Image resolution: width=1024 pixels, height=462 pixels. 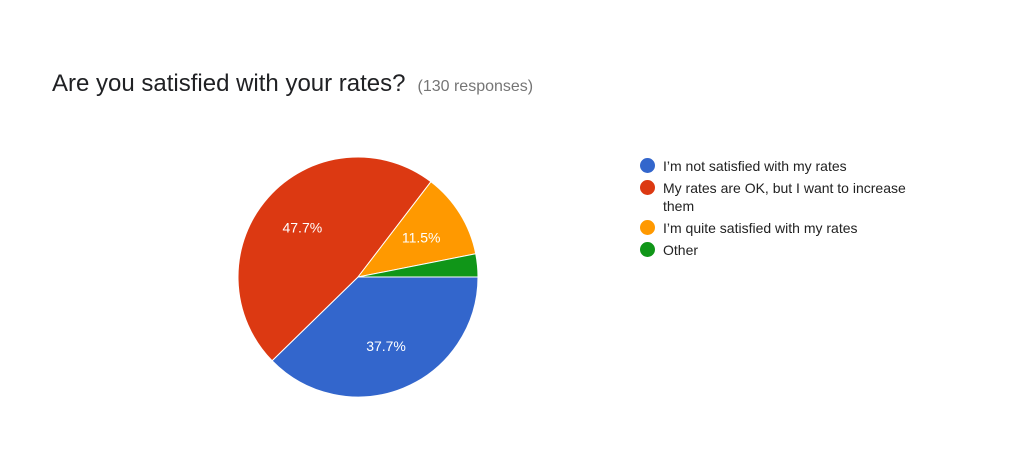 What do you see at coordinates (386, 346) in the screenshot?
I see `slice-percent-label: 37.7%` at bounding box center [386, 346].